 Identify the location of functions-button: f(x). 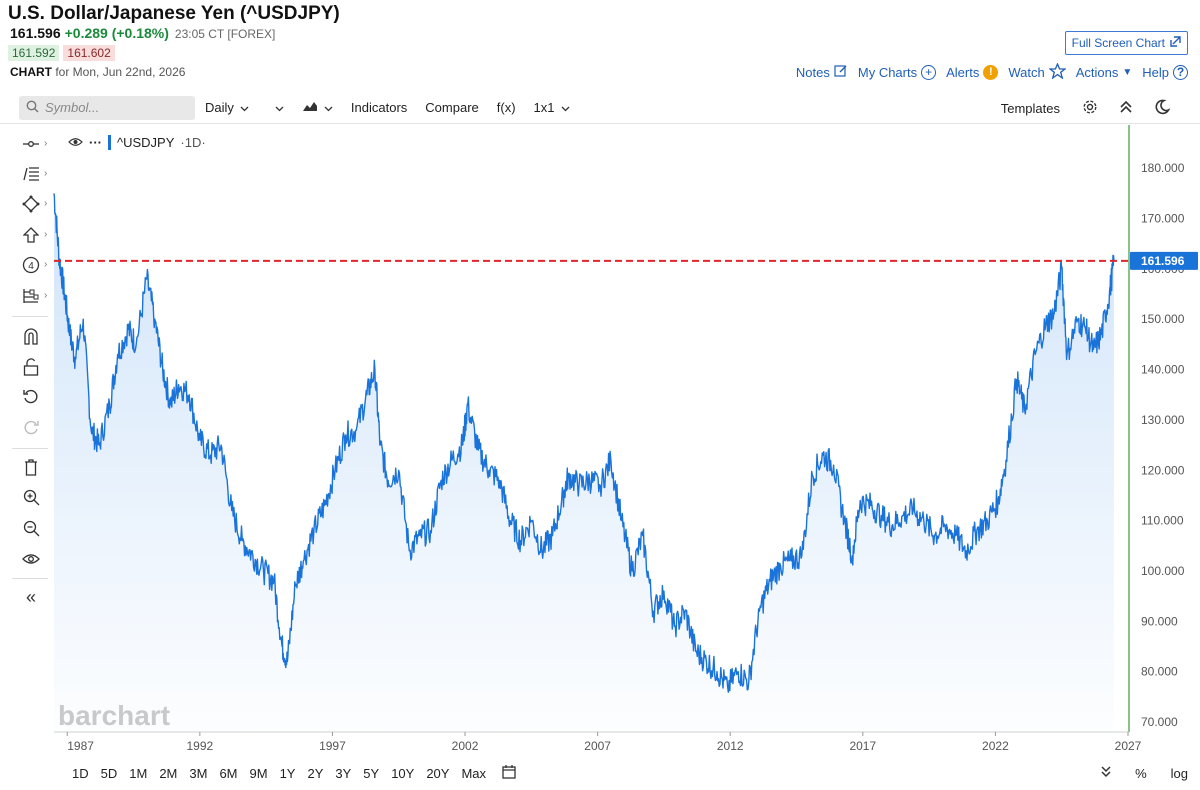
(506, 107).